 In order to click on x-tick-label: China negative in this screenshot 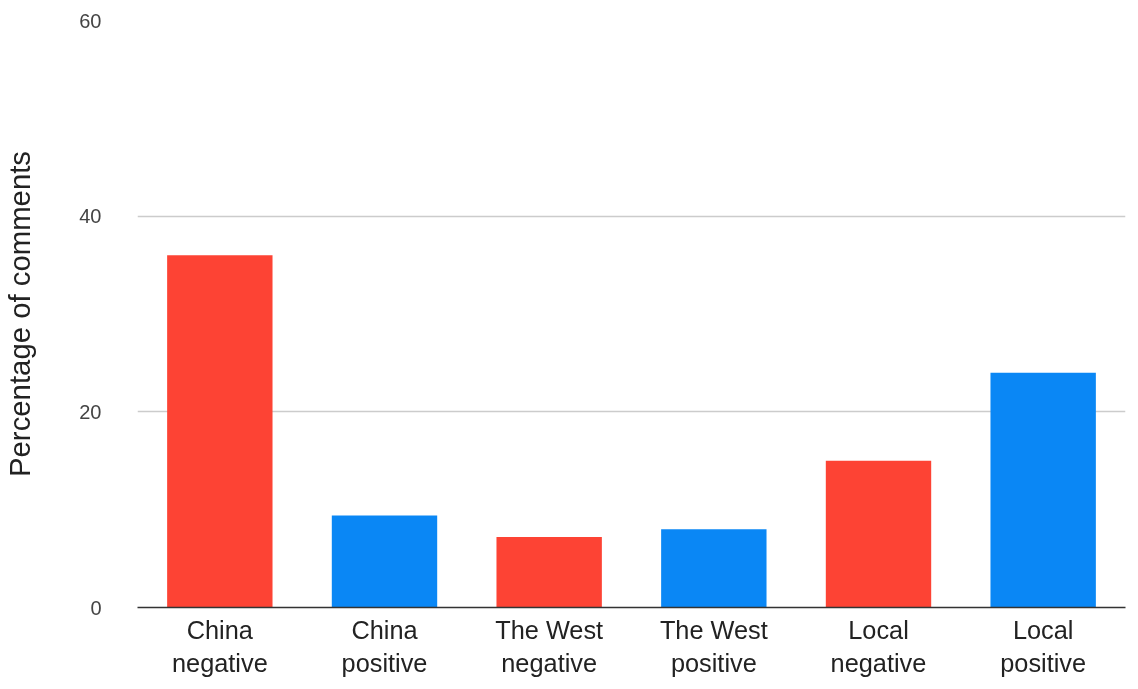, I will do `click(219, 646)`.